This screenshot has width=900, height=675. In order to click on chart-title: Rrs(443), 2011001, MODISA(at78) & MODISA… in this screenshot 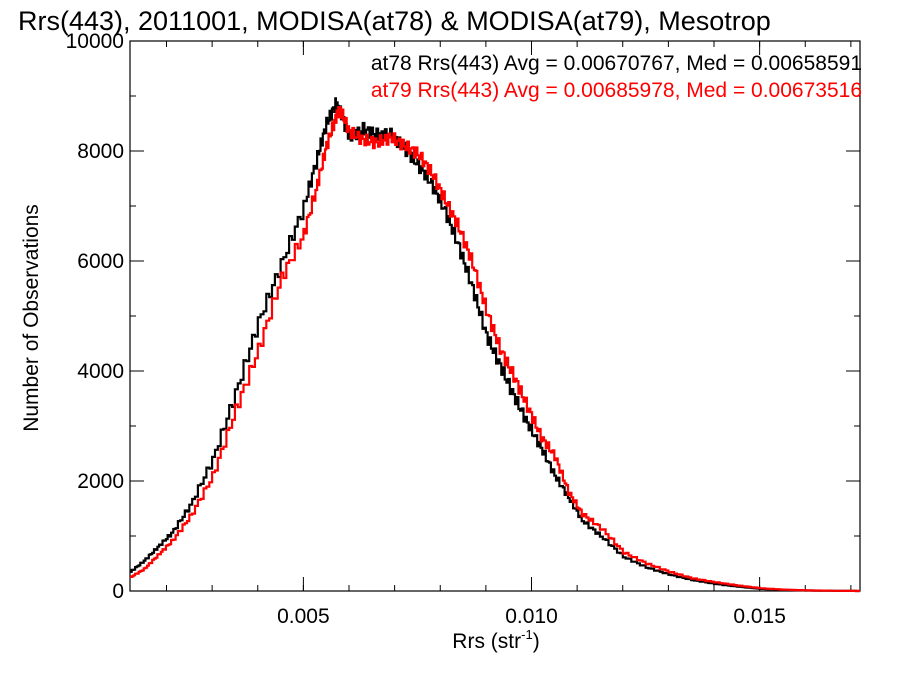, I will do `click(394, 21)`.